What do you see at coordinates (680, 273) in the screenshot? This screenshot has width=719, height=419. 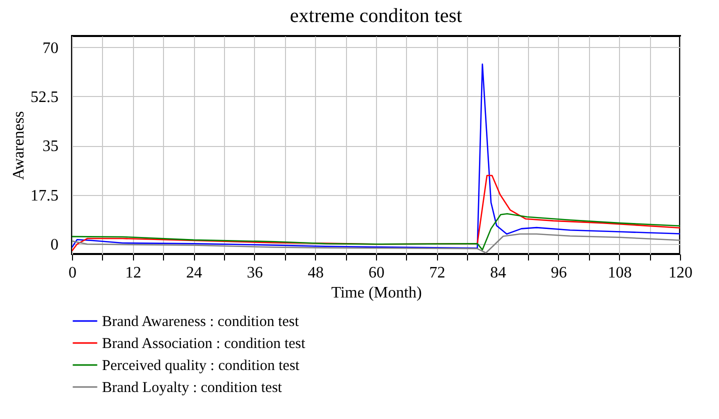 I see `x-tick-label: 120` at bounding box center [680, 273].